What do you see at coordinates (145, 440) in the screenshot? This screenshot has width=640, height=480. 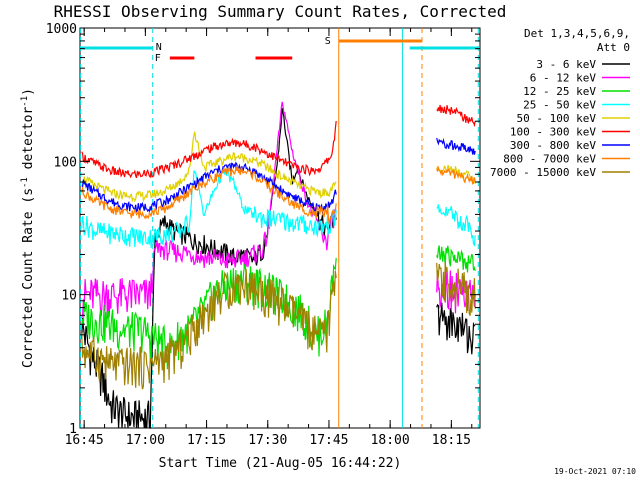 I see `x-tick-label: 17:00` at bounding box center [145, 440].